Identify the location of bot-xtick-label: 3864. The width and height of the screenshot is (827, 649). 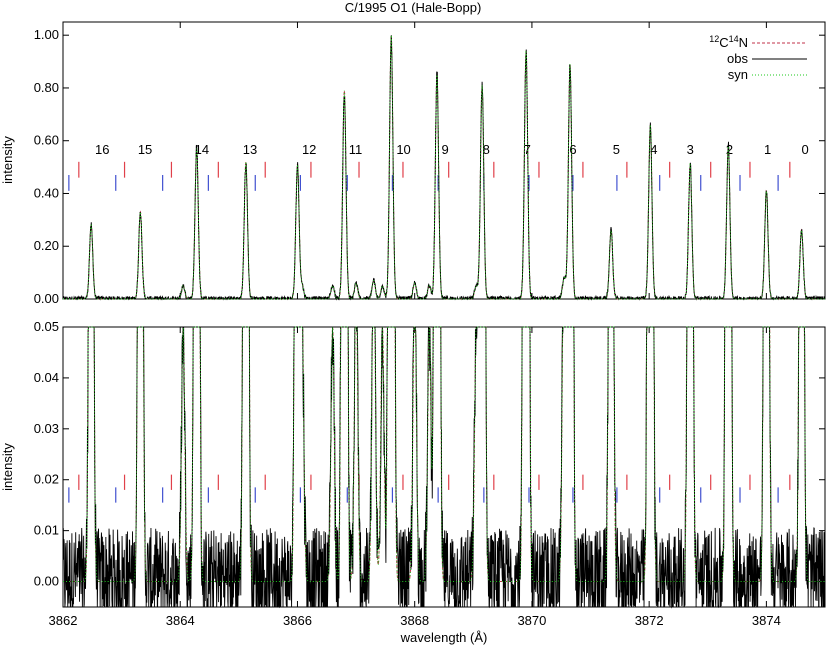
(180, 620).